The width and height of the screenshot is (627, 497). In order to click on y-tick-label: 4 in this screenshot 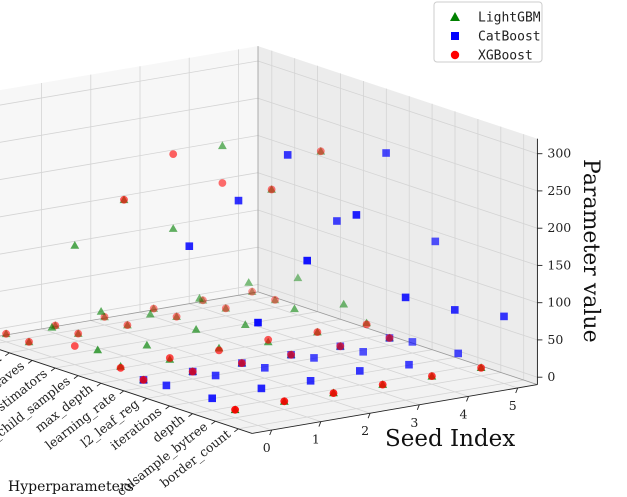, I will do `click(464, 413)`.